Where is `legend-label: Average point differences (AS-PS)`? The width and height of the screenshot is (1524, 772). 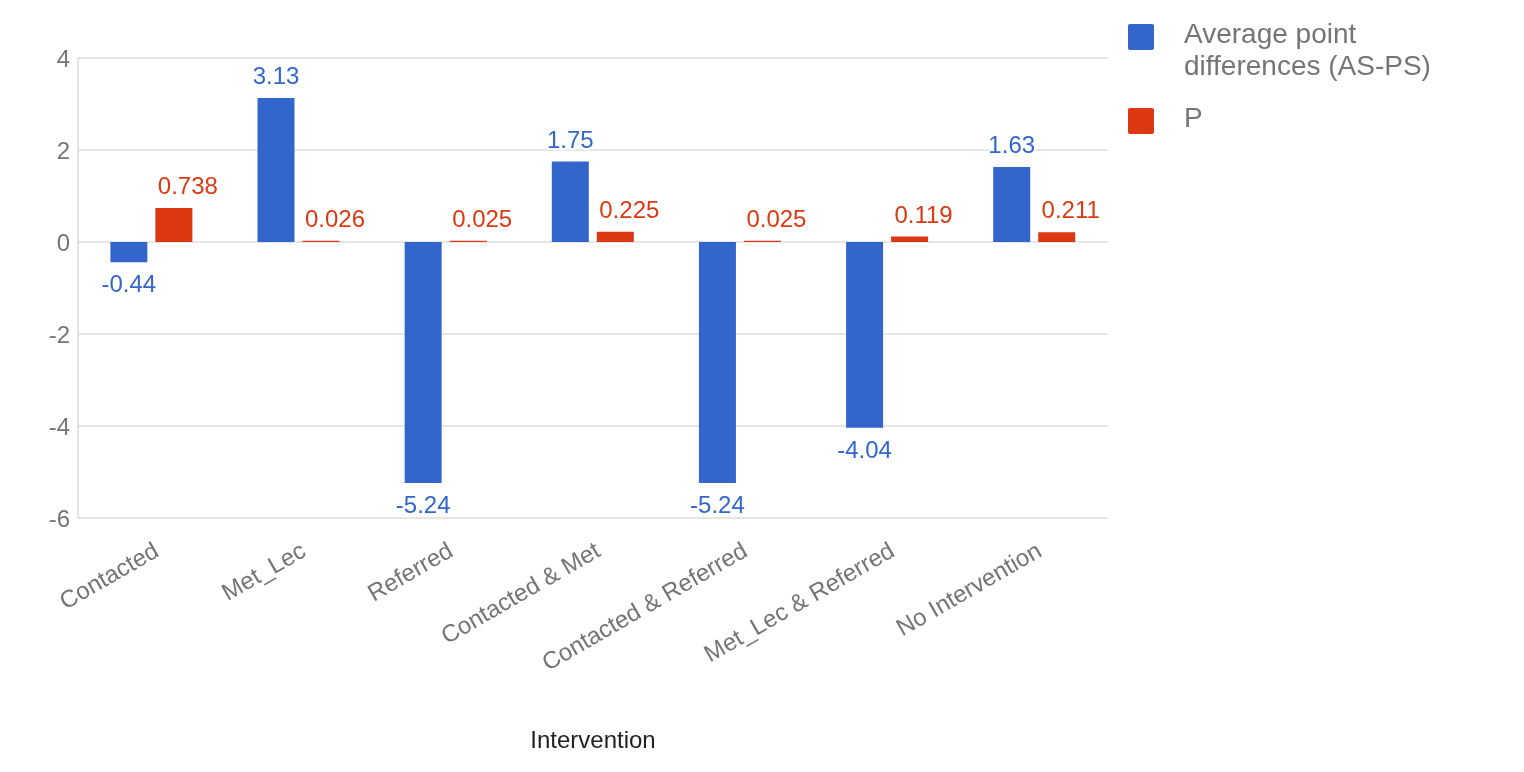 legend-label: Average point differences (AS-PS) is located at coordinates (1308, 50).